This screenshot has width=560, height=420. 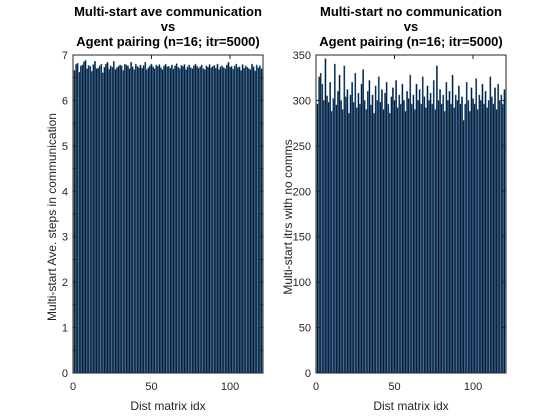 I want to click on right-chart-y-tick-label: 350, so click(x=302, y=56).